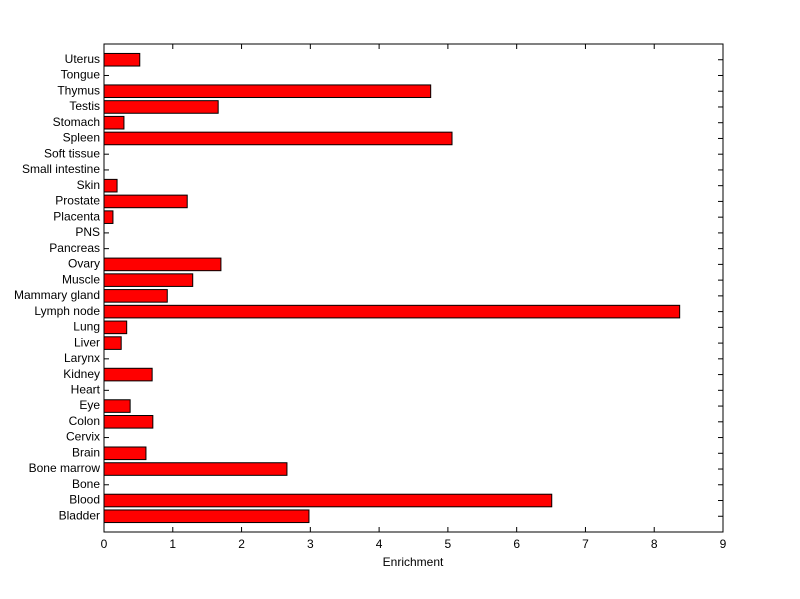 The height and width of the screenshot is (599, 800). What do you see at coordinates (76, 216) in the screenshot?
I see `y-tick-label: Placenta` at bounding box center [76, 216].